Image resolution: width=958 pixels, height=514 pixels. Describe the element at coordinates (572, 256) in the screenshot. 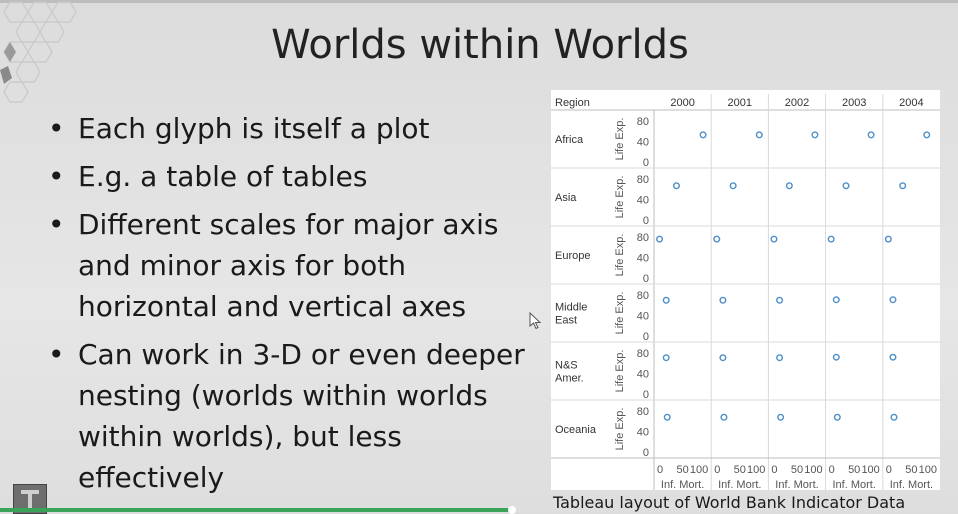

I see `row-label: Europe` at that location.